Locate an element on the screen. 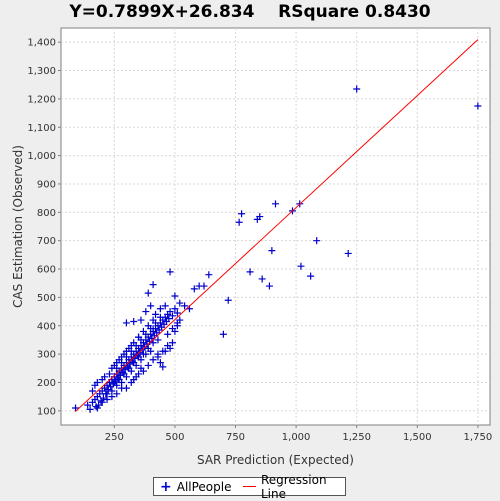 The image size is (500, 501). legend: + AllPeople Regression Line is located at coordinates (249, 487).